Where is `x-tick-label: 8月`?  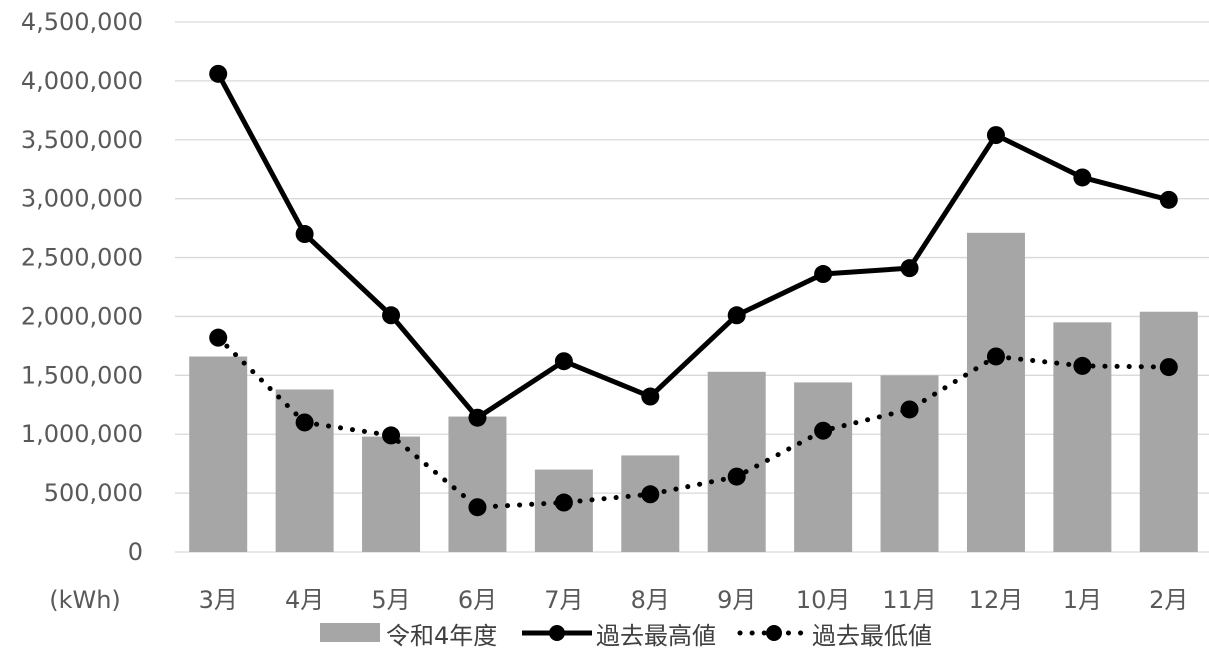
x-tick-label: 8月 is located at coordinates (650, 600).